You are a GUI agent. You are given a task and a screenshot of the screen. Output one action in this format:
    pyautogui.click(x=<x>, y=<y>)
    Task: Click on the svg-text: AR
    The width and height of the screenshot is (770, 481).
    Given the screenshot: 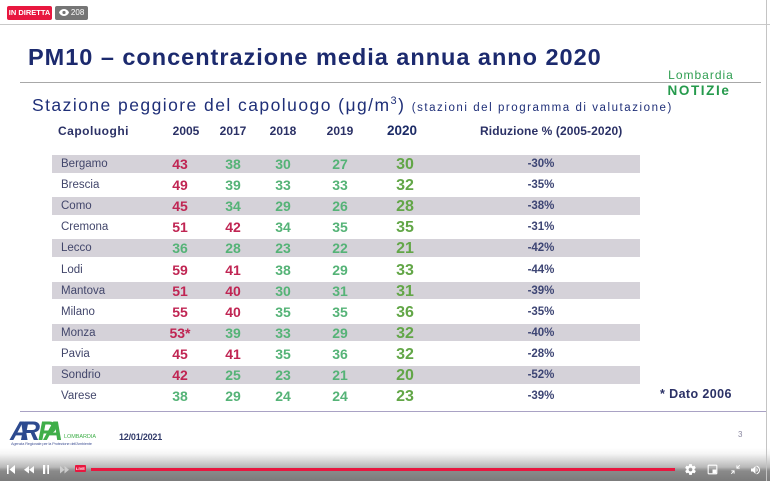 What is the action you would take?
    pyautogui.click(x=25, y=431)
    